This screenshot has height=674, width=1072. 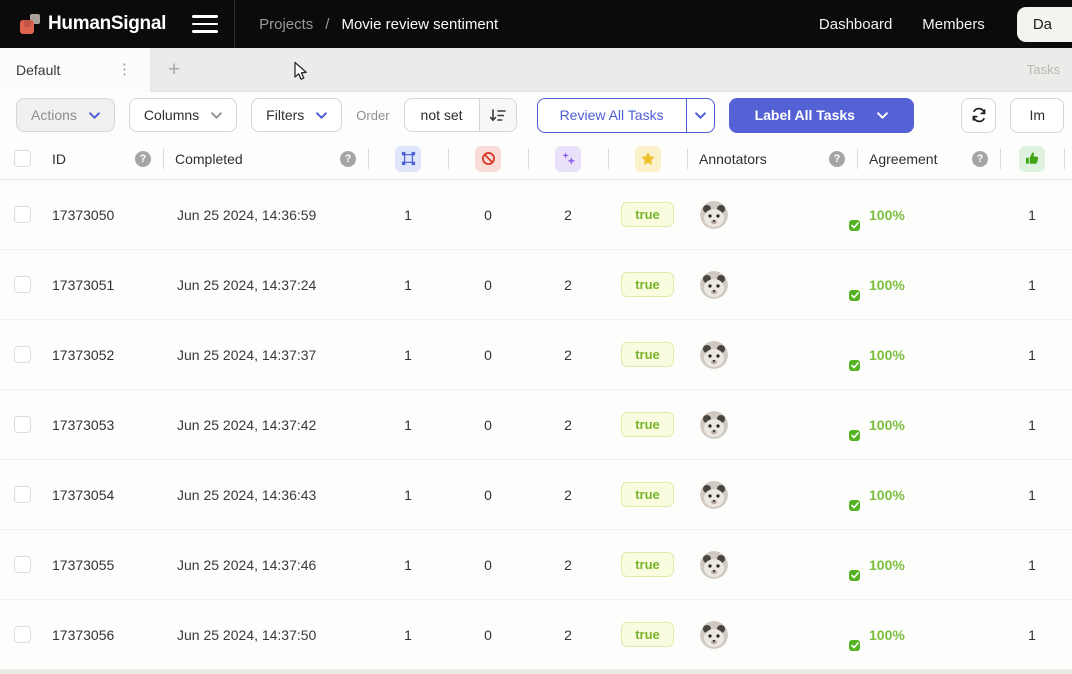 I want to click on menu-icon, so click(x=205, y=24).